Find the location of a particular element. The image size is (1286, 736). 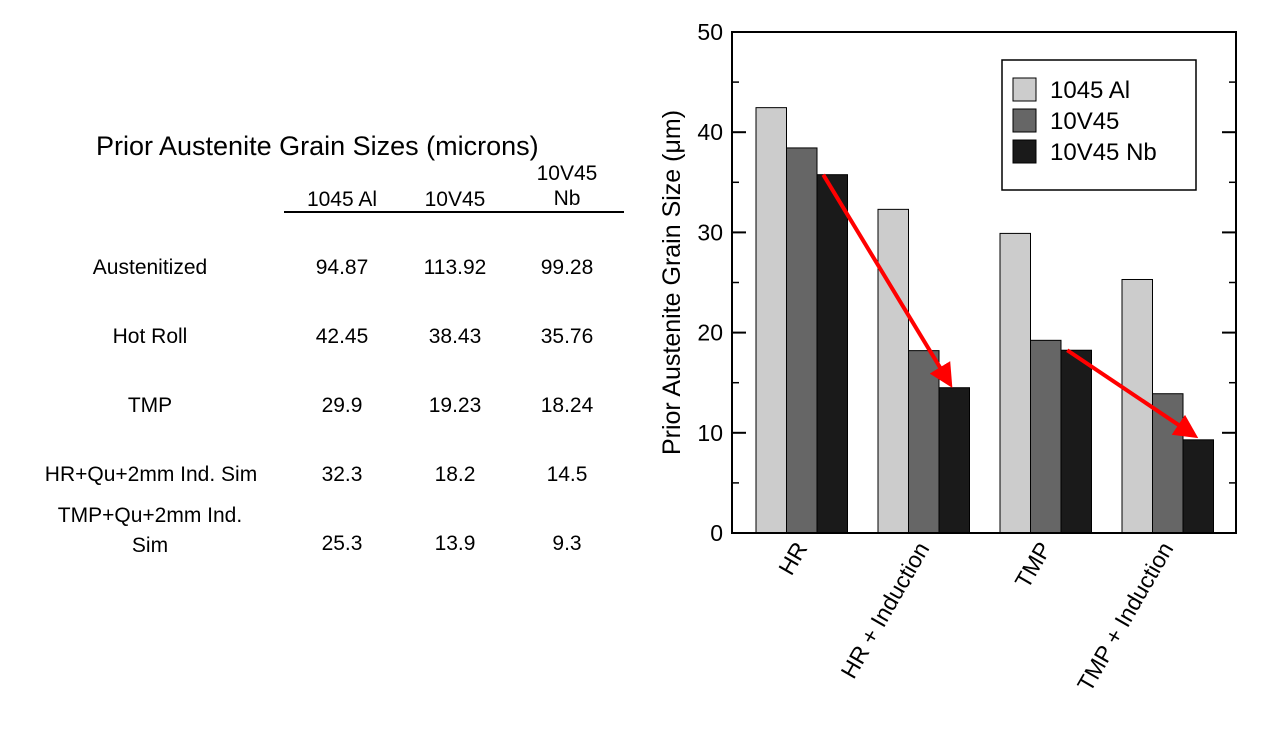

table-cell: 18.2 is located at coordinates (455, 474).